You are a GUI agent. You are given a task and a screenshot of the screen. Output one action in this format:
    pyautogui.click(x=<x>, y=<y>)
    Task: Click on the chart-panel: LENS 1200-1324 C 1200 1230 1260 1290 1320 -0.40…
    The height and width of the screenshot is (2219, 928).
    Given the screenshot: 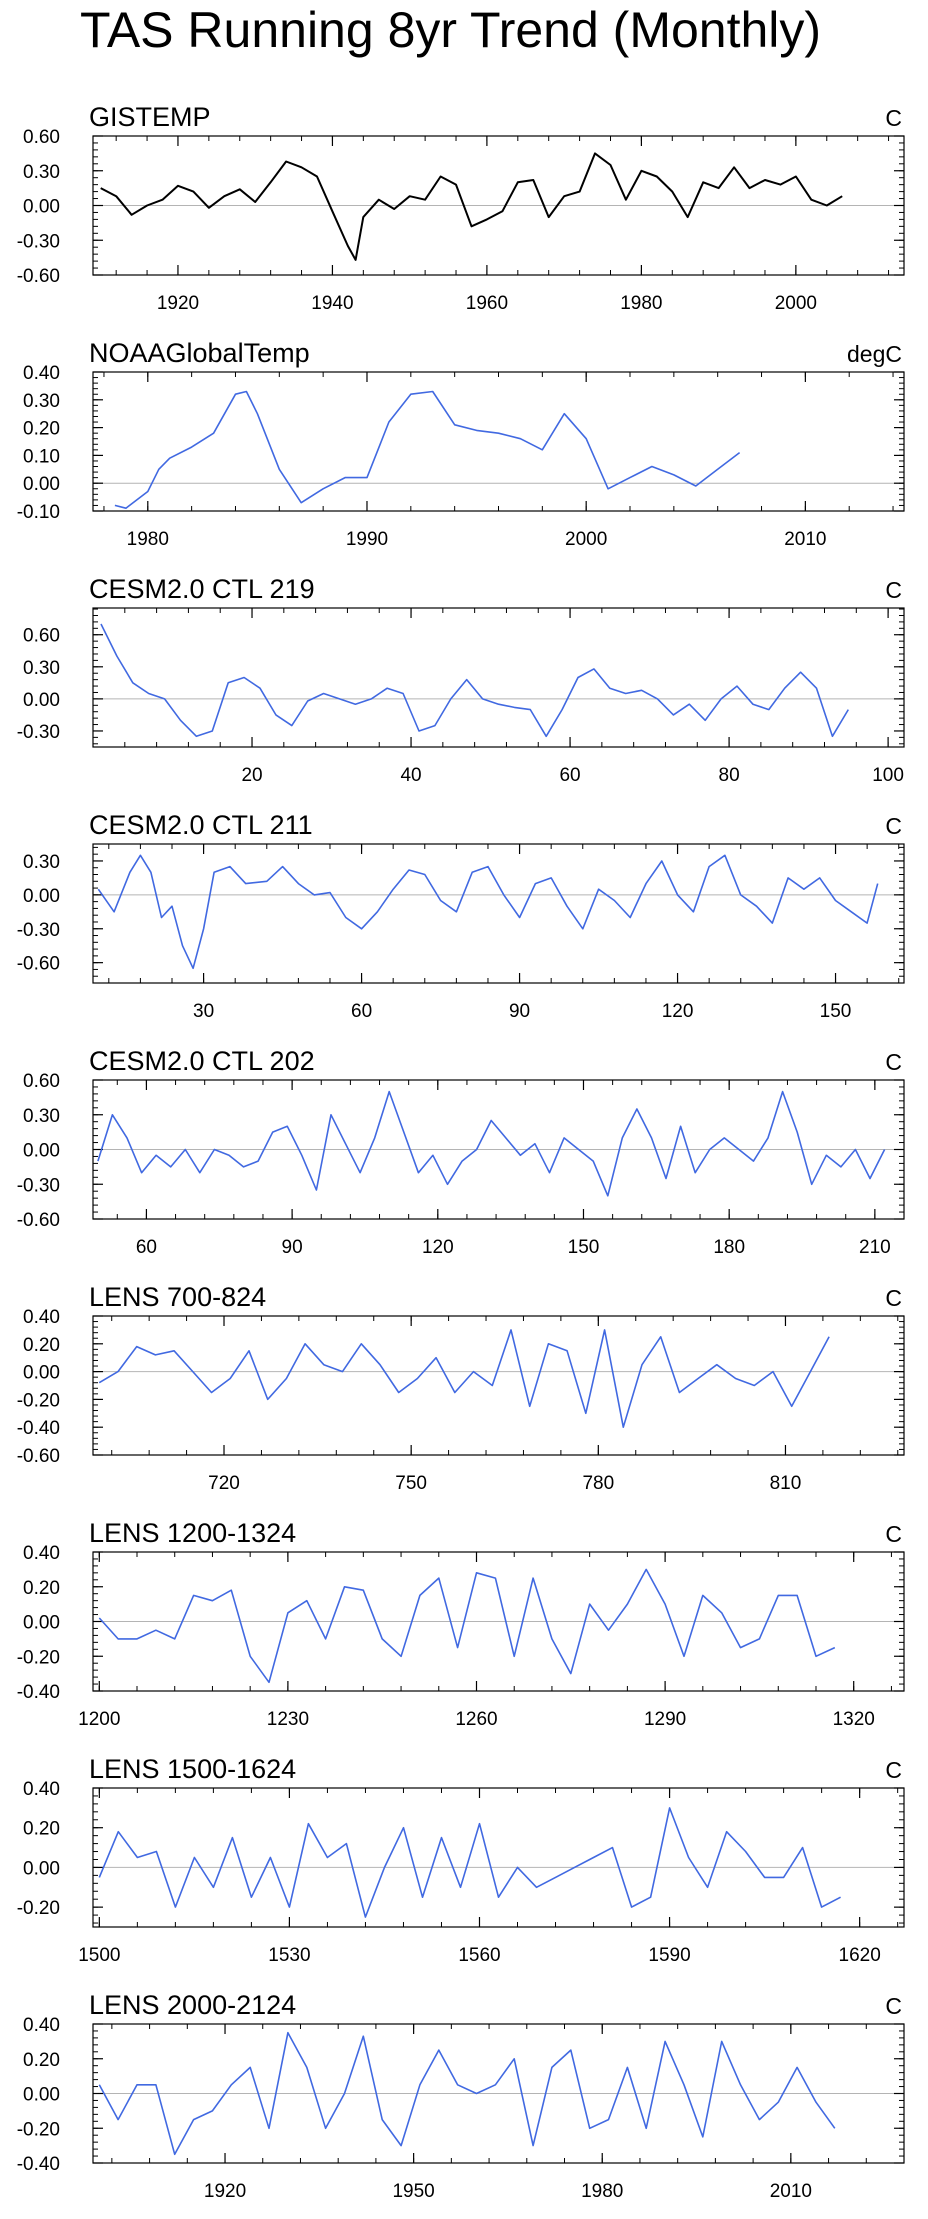 What is the action you would take?
    pyautogui.click(x=461, y=1624)
    